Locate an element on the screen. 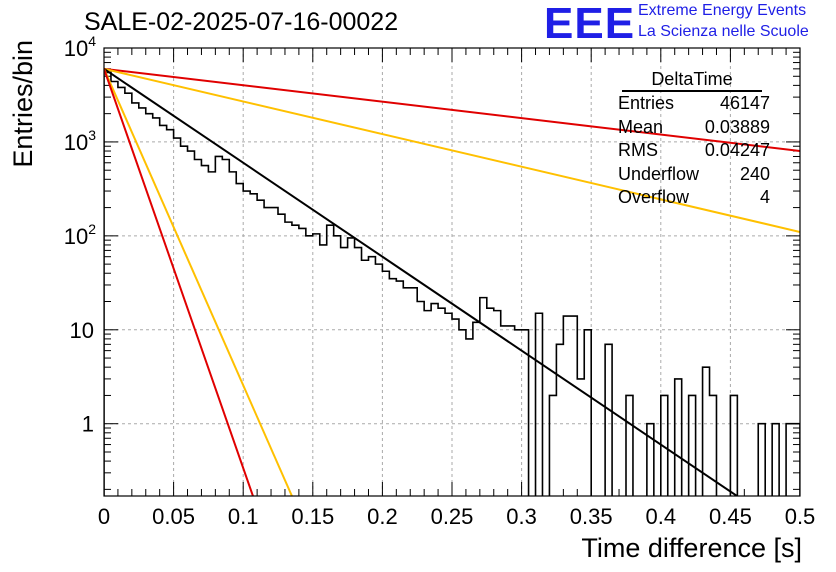 The image size is (836, 572). logo-subtitle-2: La Scienza nelle Scuole is located at coordinates (723, 31).